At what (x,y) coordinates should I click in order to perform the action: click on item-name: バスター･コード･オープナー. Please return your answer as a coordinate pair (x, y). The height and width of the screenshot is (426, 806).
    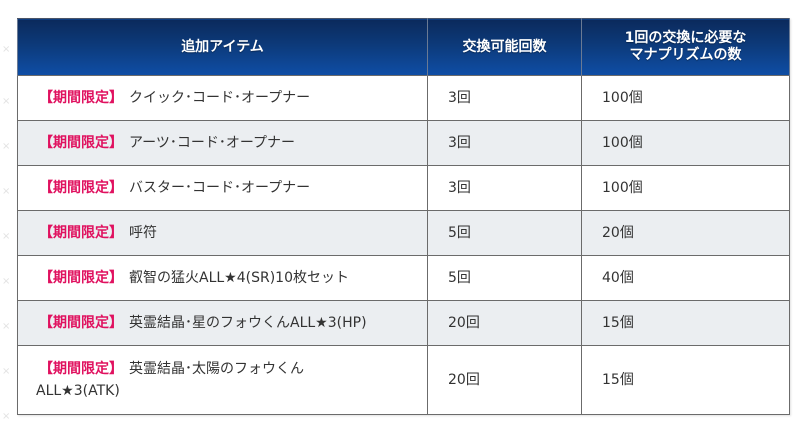
    Looking at the image, I should click on (220, 188).